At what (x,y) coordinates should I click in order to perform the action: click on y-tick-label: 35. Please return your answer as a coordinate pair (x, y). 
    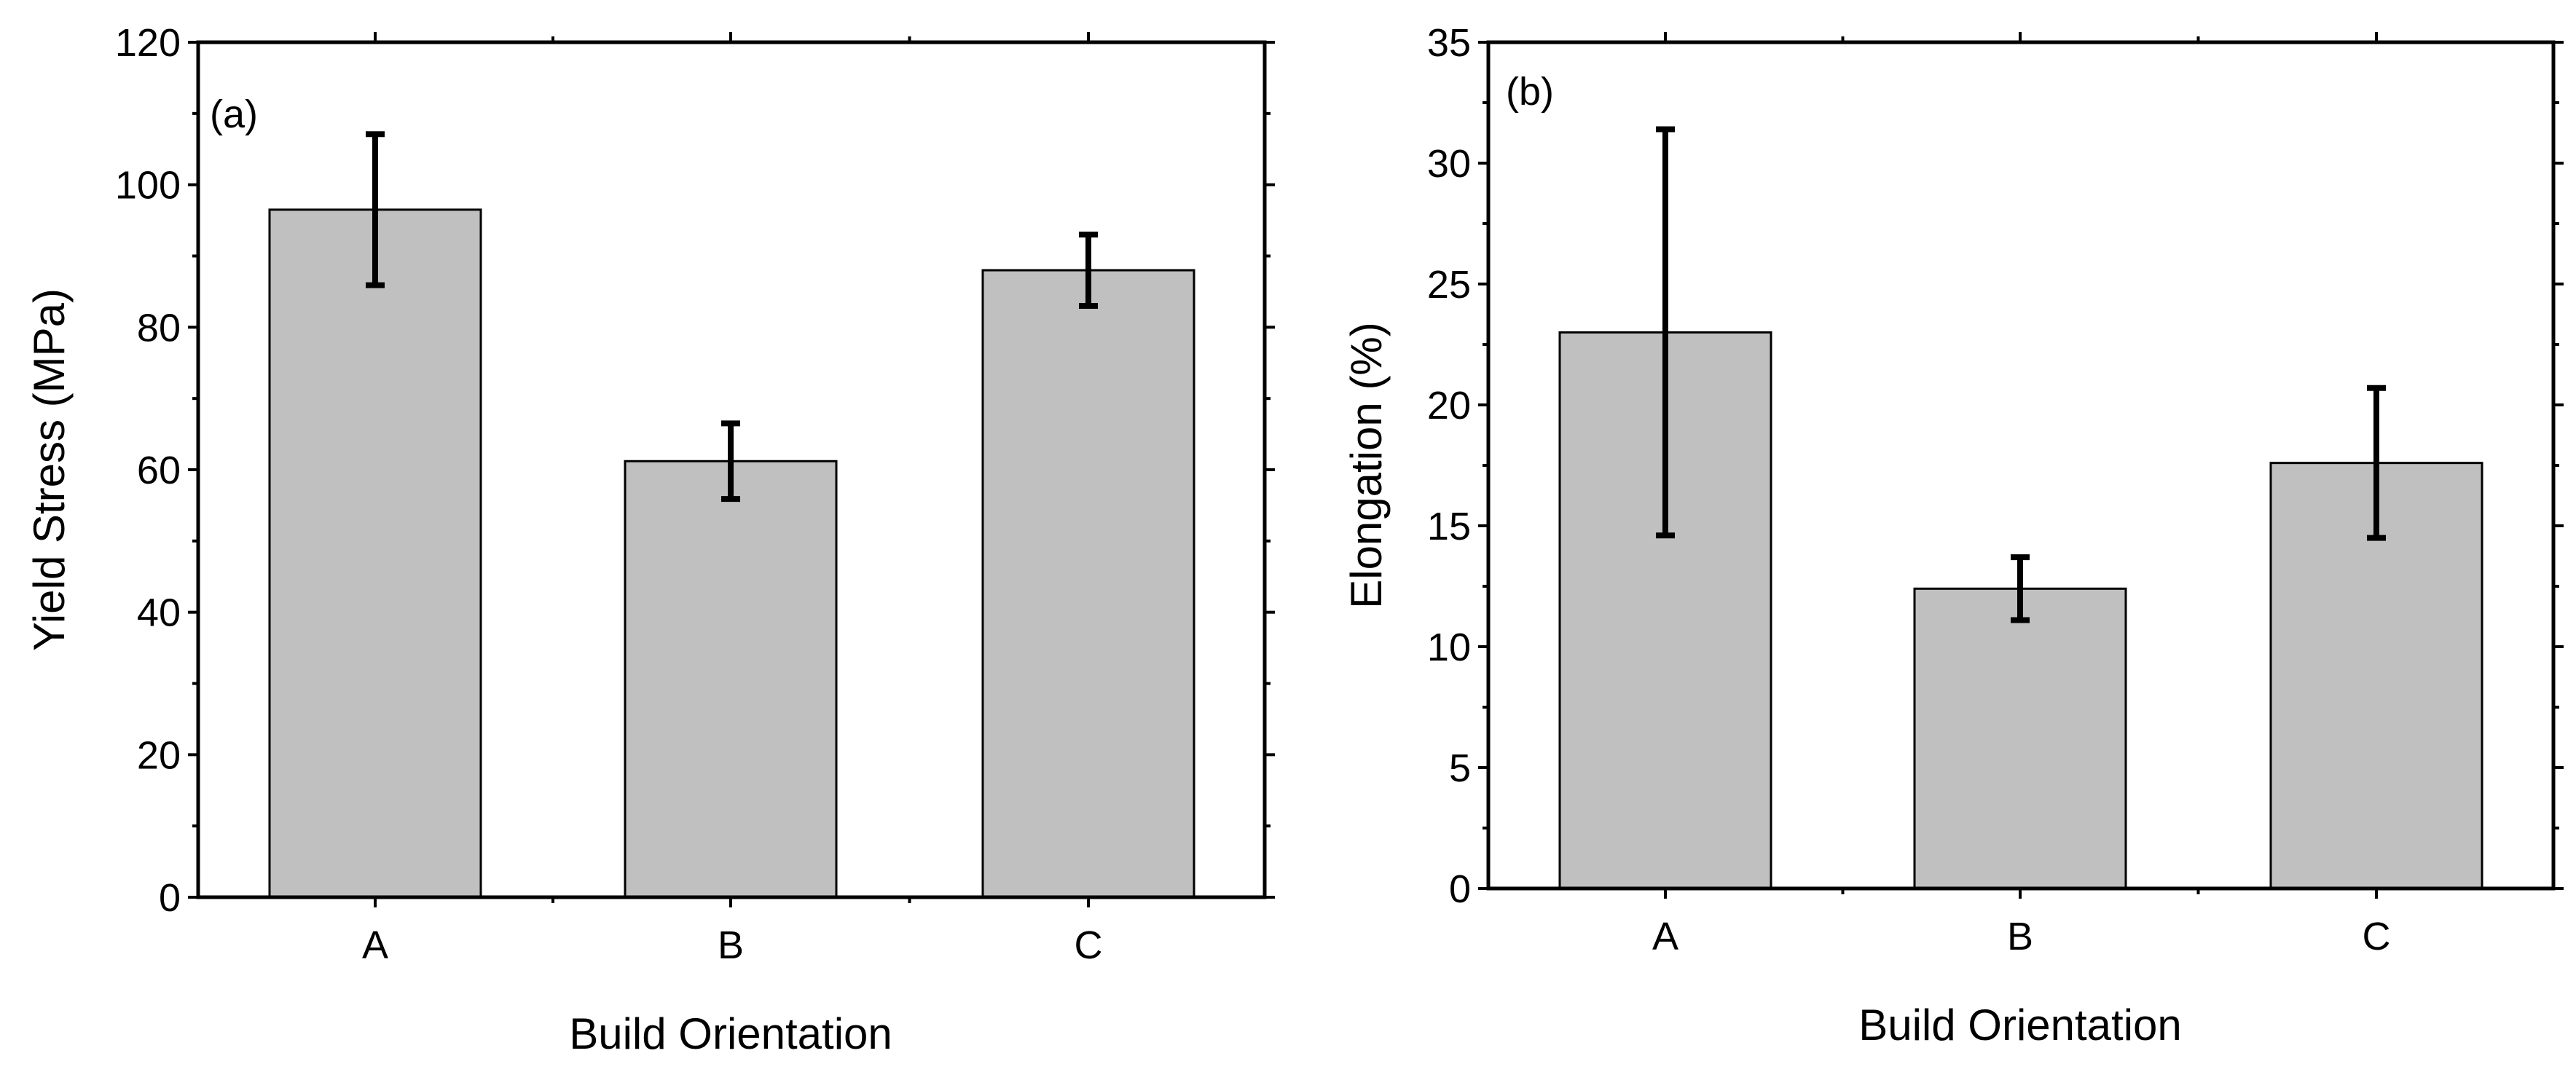
    Looking at the image, I should click on (1449, 43).